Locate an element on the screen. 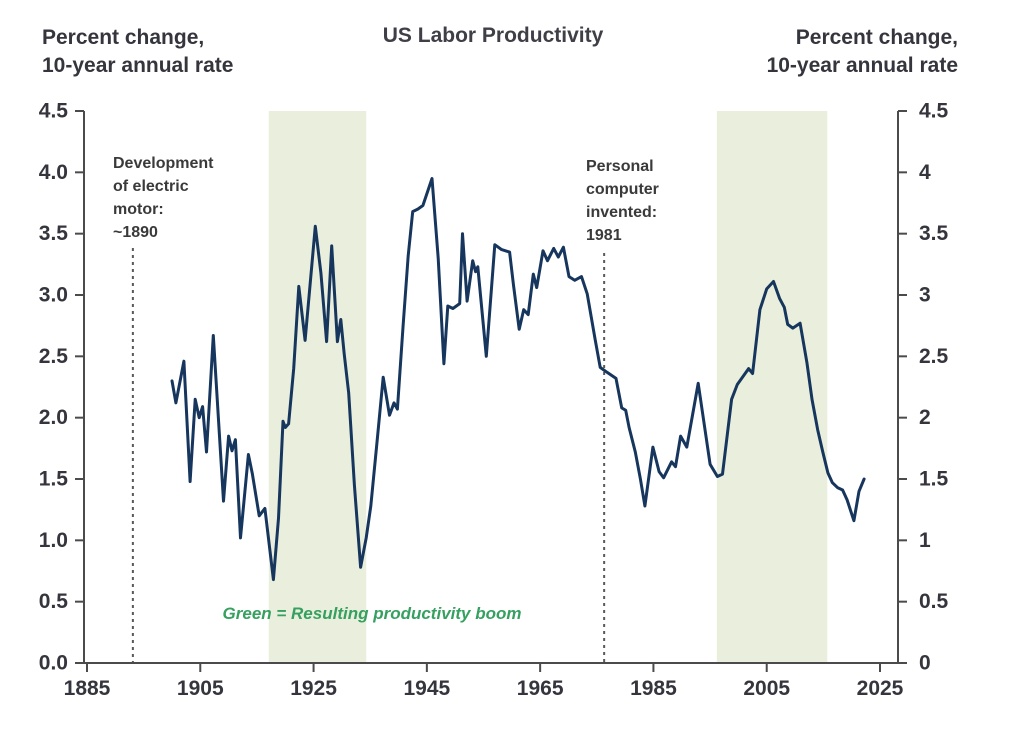 The width and height of the screenshot is (1024, 732). annotation-electric-motor-line4: ~1890 is located at coordinates (135, 232).